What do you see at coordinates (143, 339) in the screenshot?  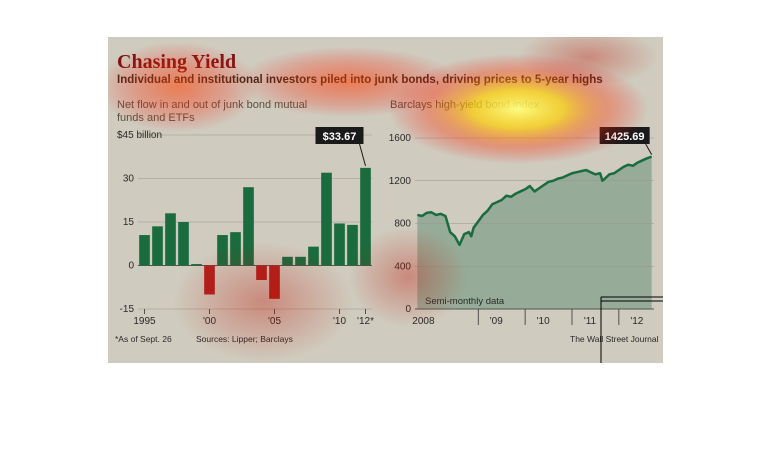 I see `footnote: *As of Sept. 26` at bounding box center [143, 339].